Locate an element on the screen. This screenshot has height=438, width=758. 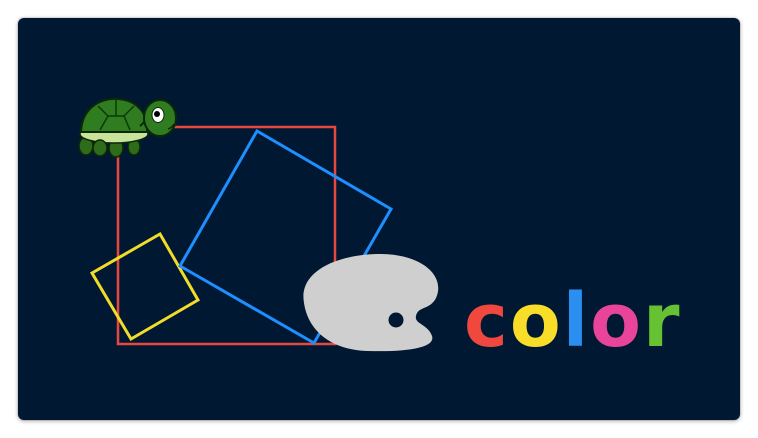
red-square is located at coordinates (226, 235).